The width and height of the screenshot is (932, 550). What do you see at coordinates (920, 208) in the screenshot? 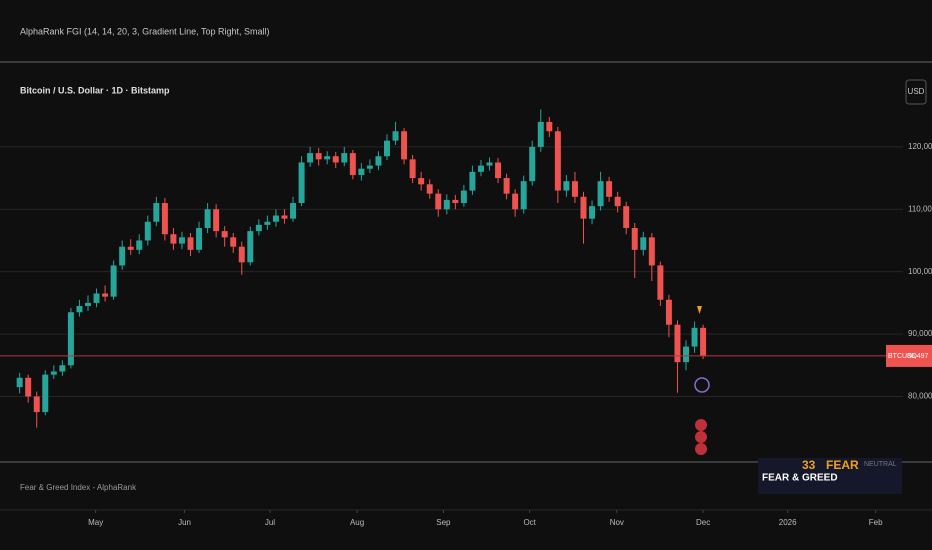
I see `y-tick-label: 110,000` at bounding box center [920, 208].